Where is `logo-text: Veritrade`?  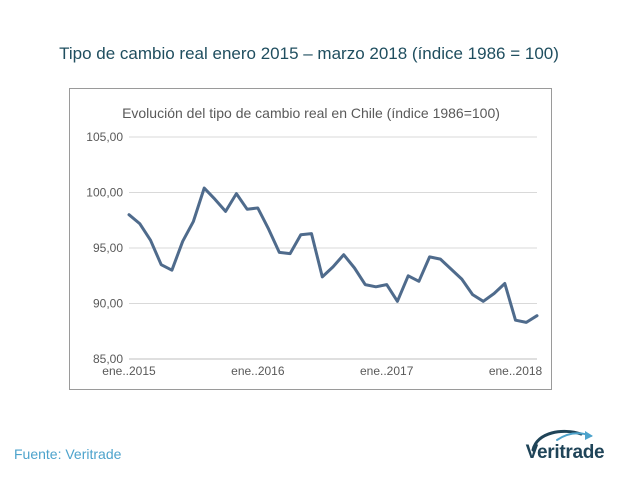 logo-text: Veritrade is located at coordinates (565, 452).